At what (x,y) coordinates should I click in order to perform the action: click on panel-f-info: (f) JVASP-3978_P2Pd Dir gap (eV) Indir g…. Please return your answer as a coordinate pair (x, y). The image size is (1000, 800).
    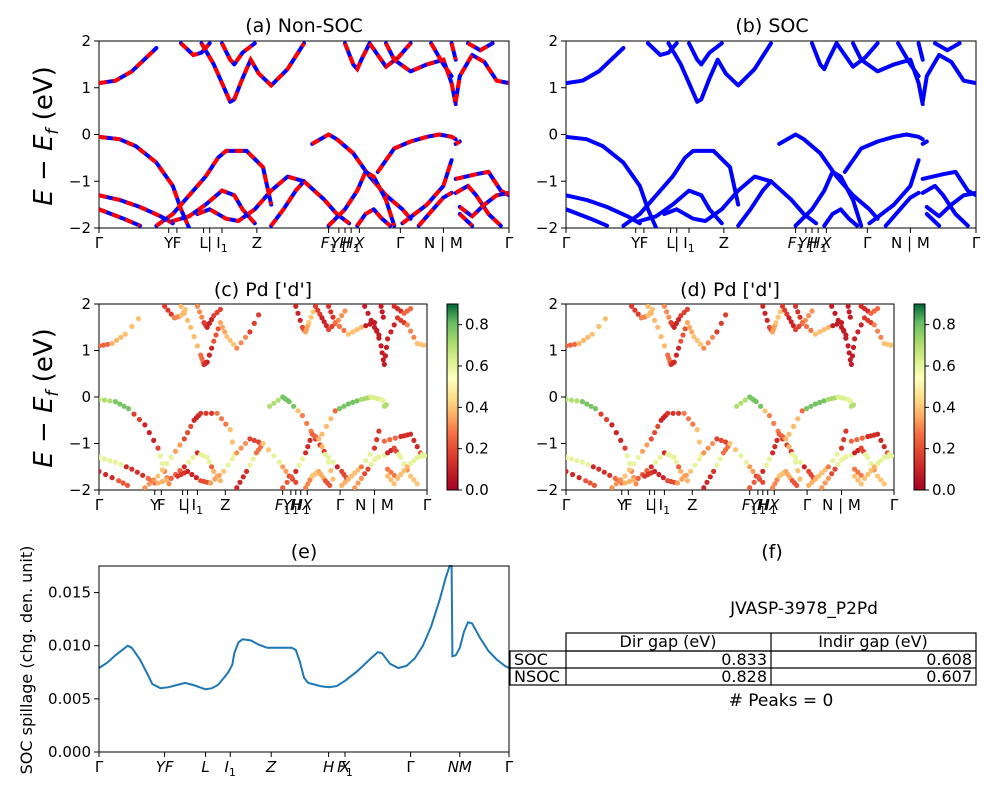
    Looking at the image, I should click on (743, 626).